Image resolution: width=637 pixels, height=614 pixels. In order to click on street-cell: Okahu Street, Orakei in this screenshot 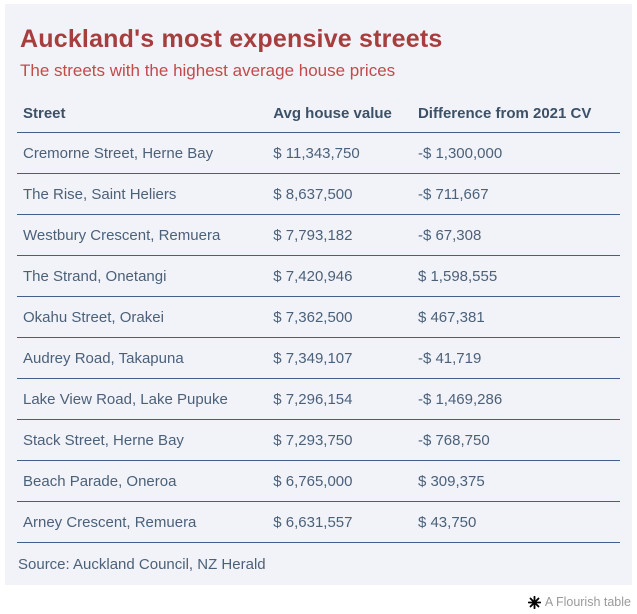, I will do `click(142, 317)`.